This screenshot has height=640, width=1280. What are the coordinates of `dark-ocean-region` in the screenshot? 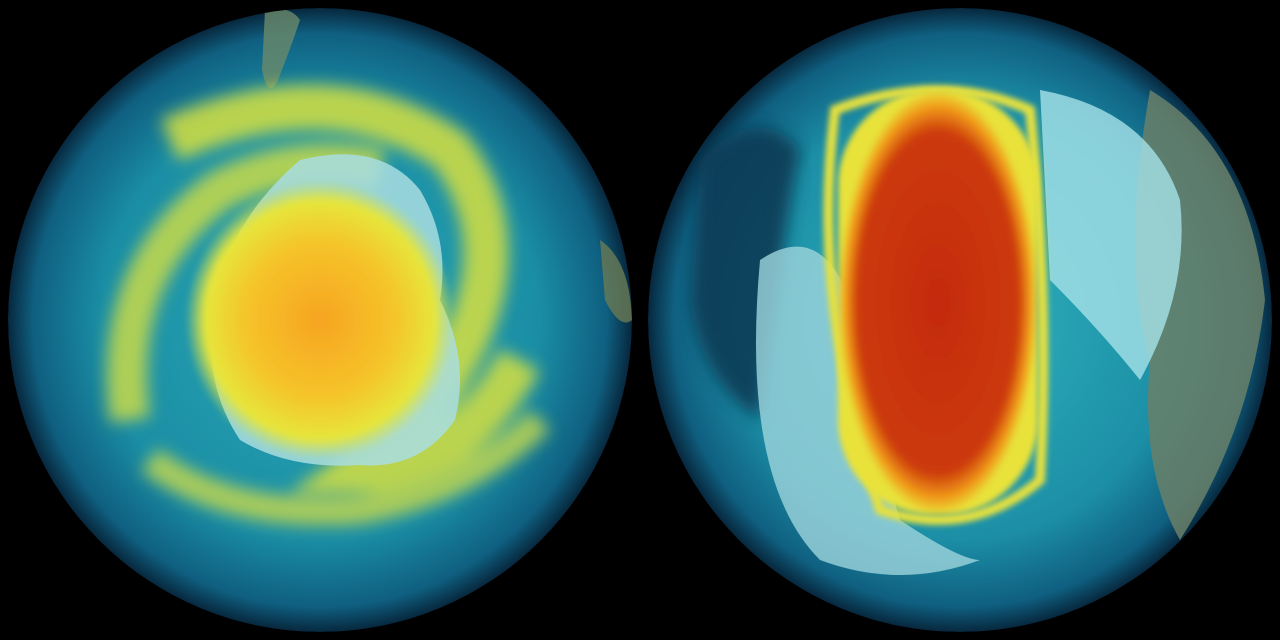 It's located at (745, 273).